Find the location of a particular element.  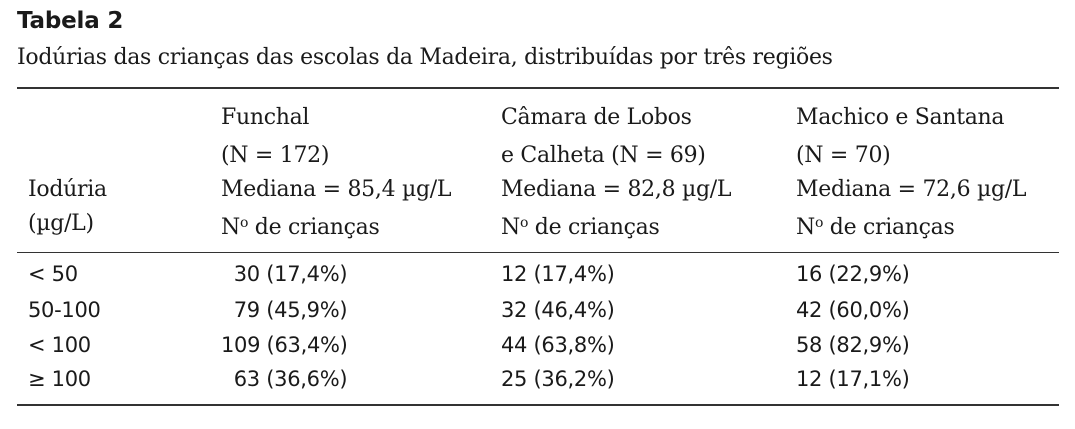

row-range: < 50 is located at coordinates (53, 274).